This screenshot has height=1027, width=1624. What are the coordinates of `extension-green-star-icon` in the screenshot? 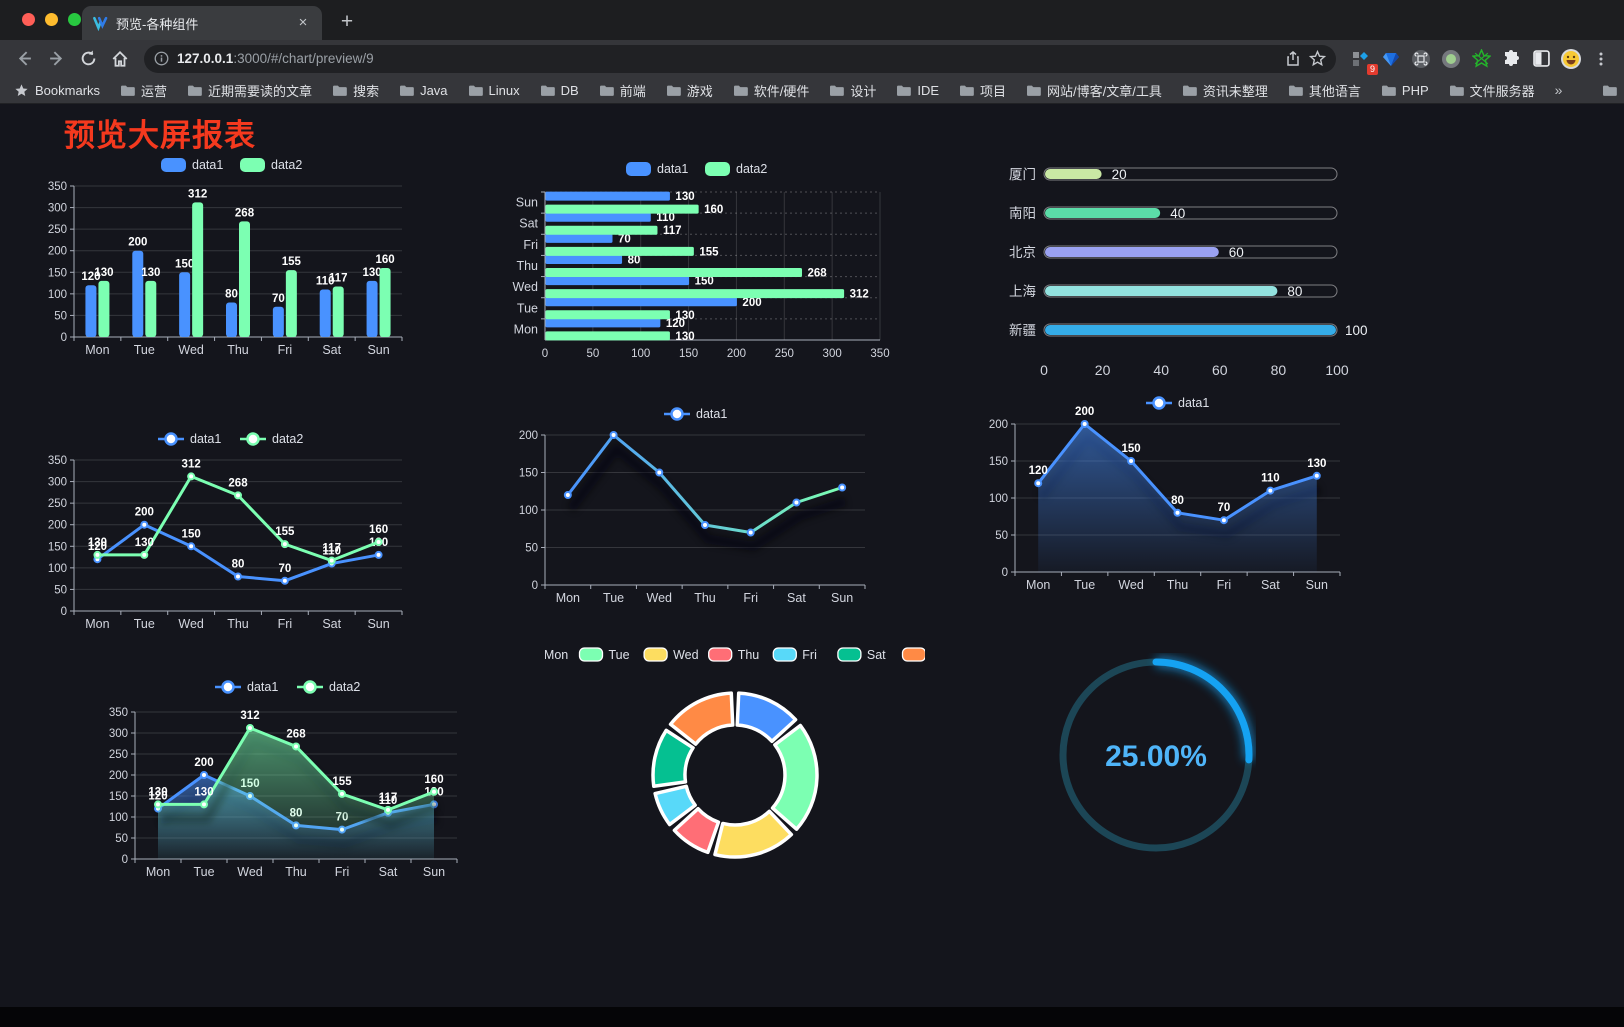 It's located at (1481, 59).